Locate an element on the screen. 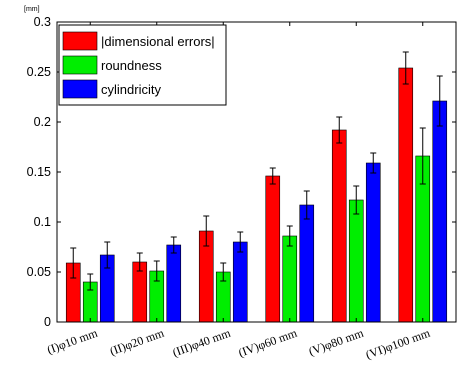 The height and width of the screenshot is (379, 457). y-tick-label: 0.2 is located at coordinates (42, 122).